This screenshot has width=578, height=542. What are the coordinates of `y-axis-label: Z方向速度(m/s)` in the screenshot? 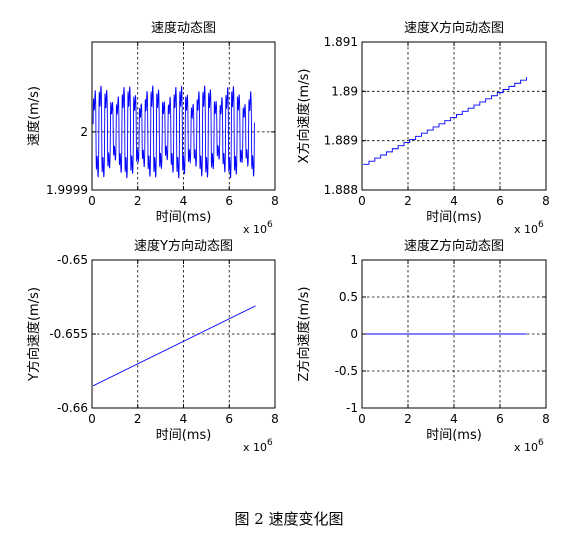 It's located at (304, 334).